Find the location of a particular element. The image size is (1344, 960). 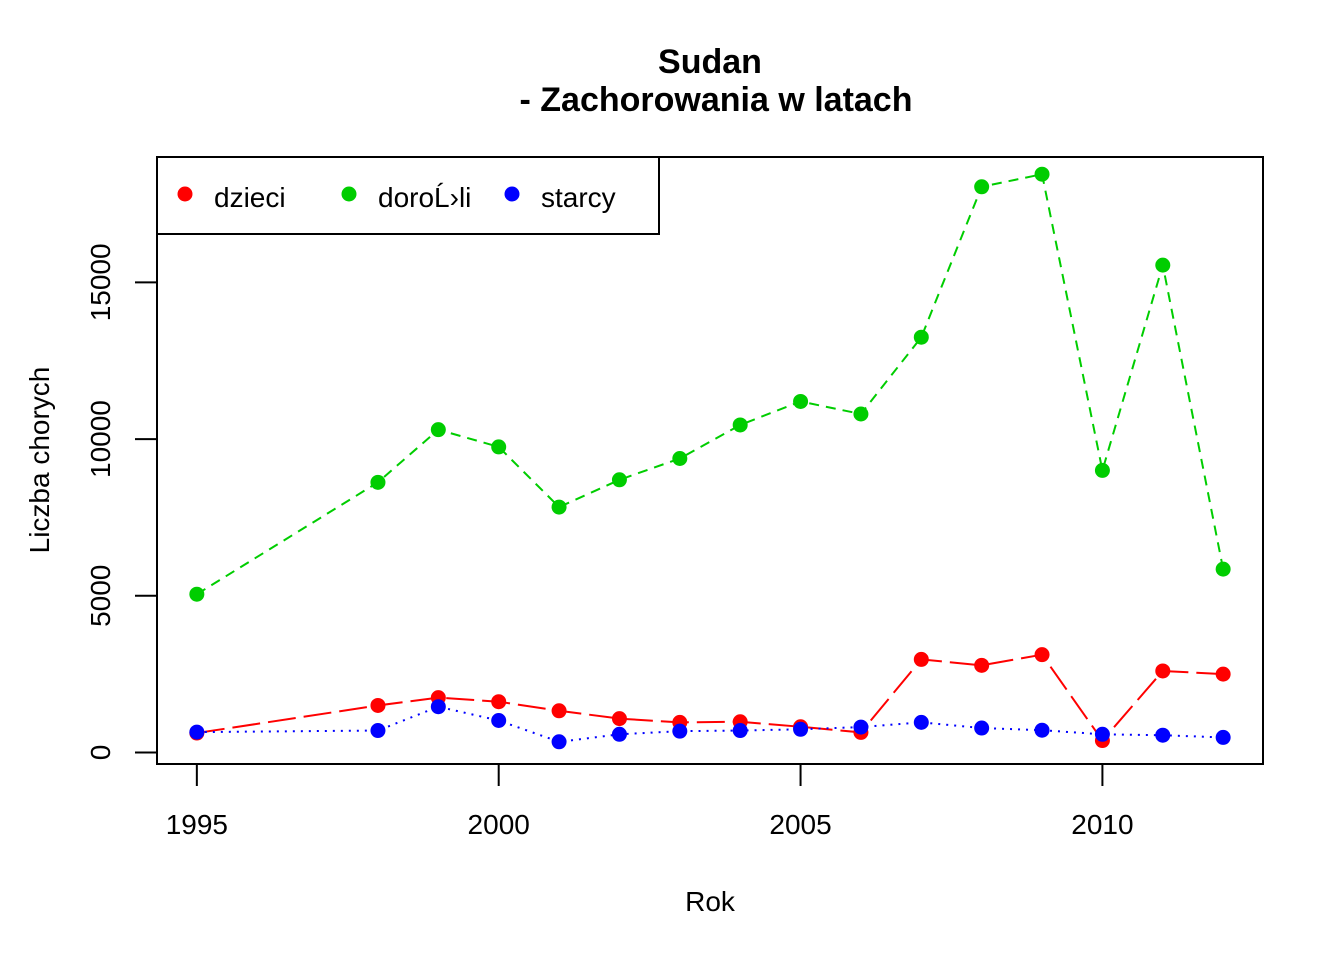

x-tick-label: 1995 is located at coordinates (197, 824).